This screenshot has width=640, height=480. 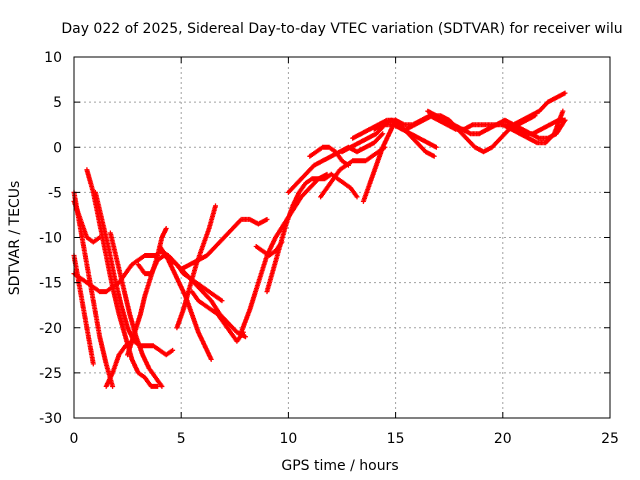 I want to click on y-tick-label: -5, so click(x=55, y=193).